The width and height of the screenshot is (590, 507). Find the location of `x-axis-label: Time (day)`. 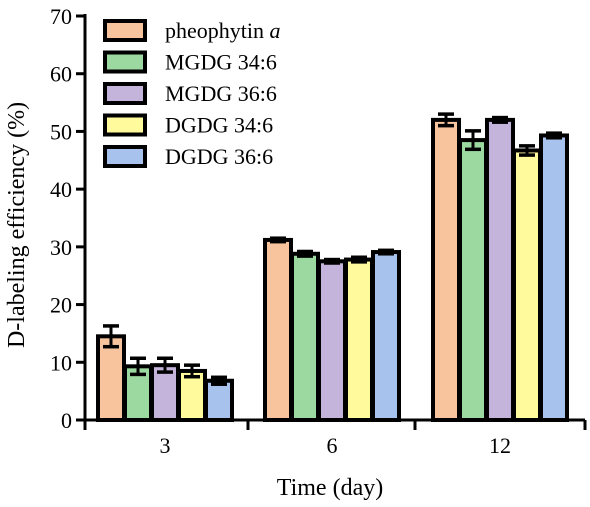

x-axis-label: Time (day) is located at coordinates (330, 488).